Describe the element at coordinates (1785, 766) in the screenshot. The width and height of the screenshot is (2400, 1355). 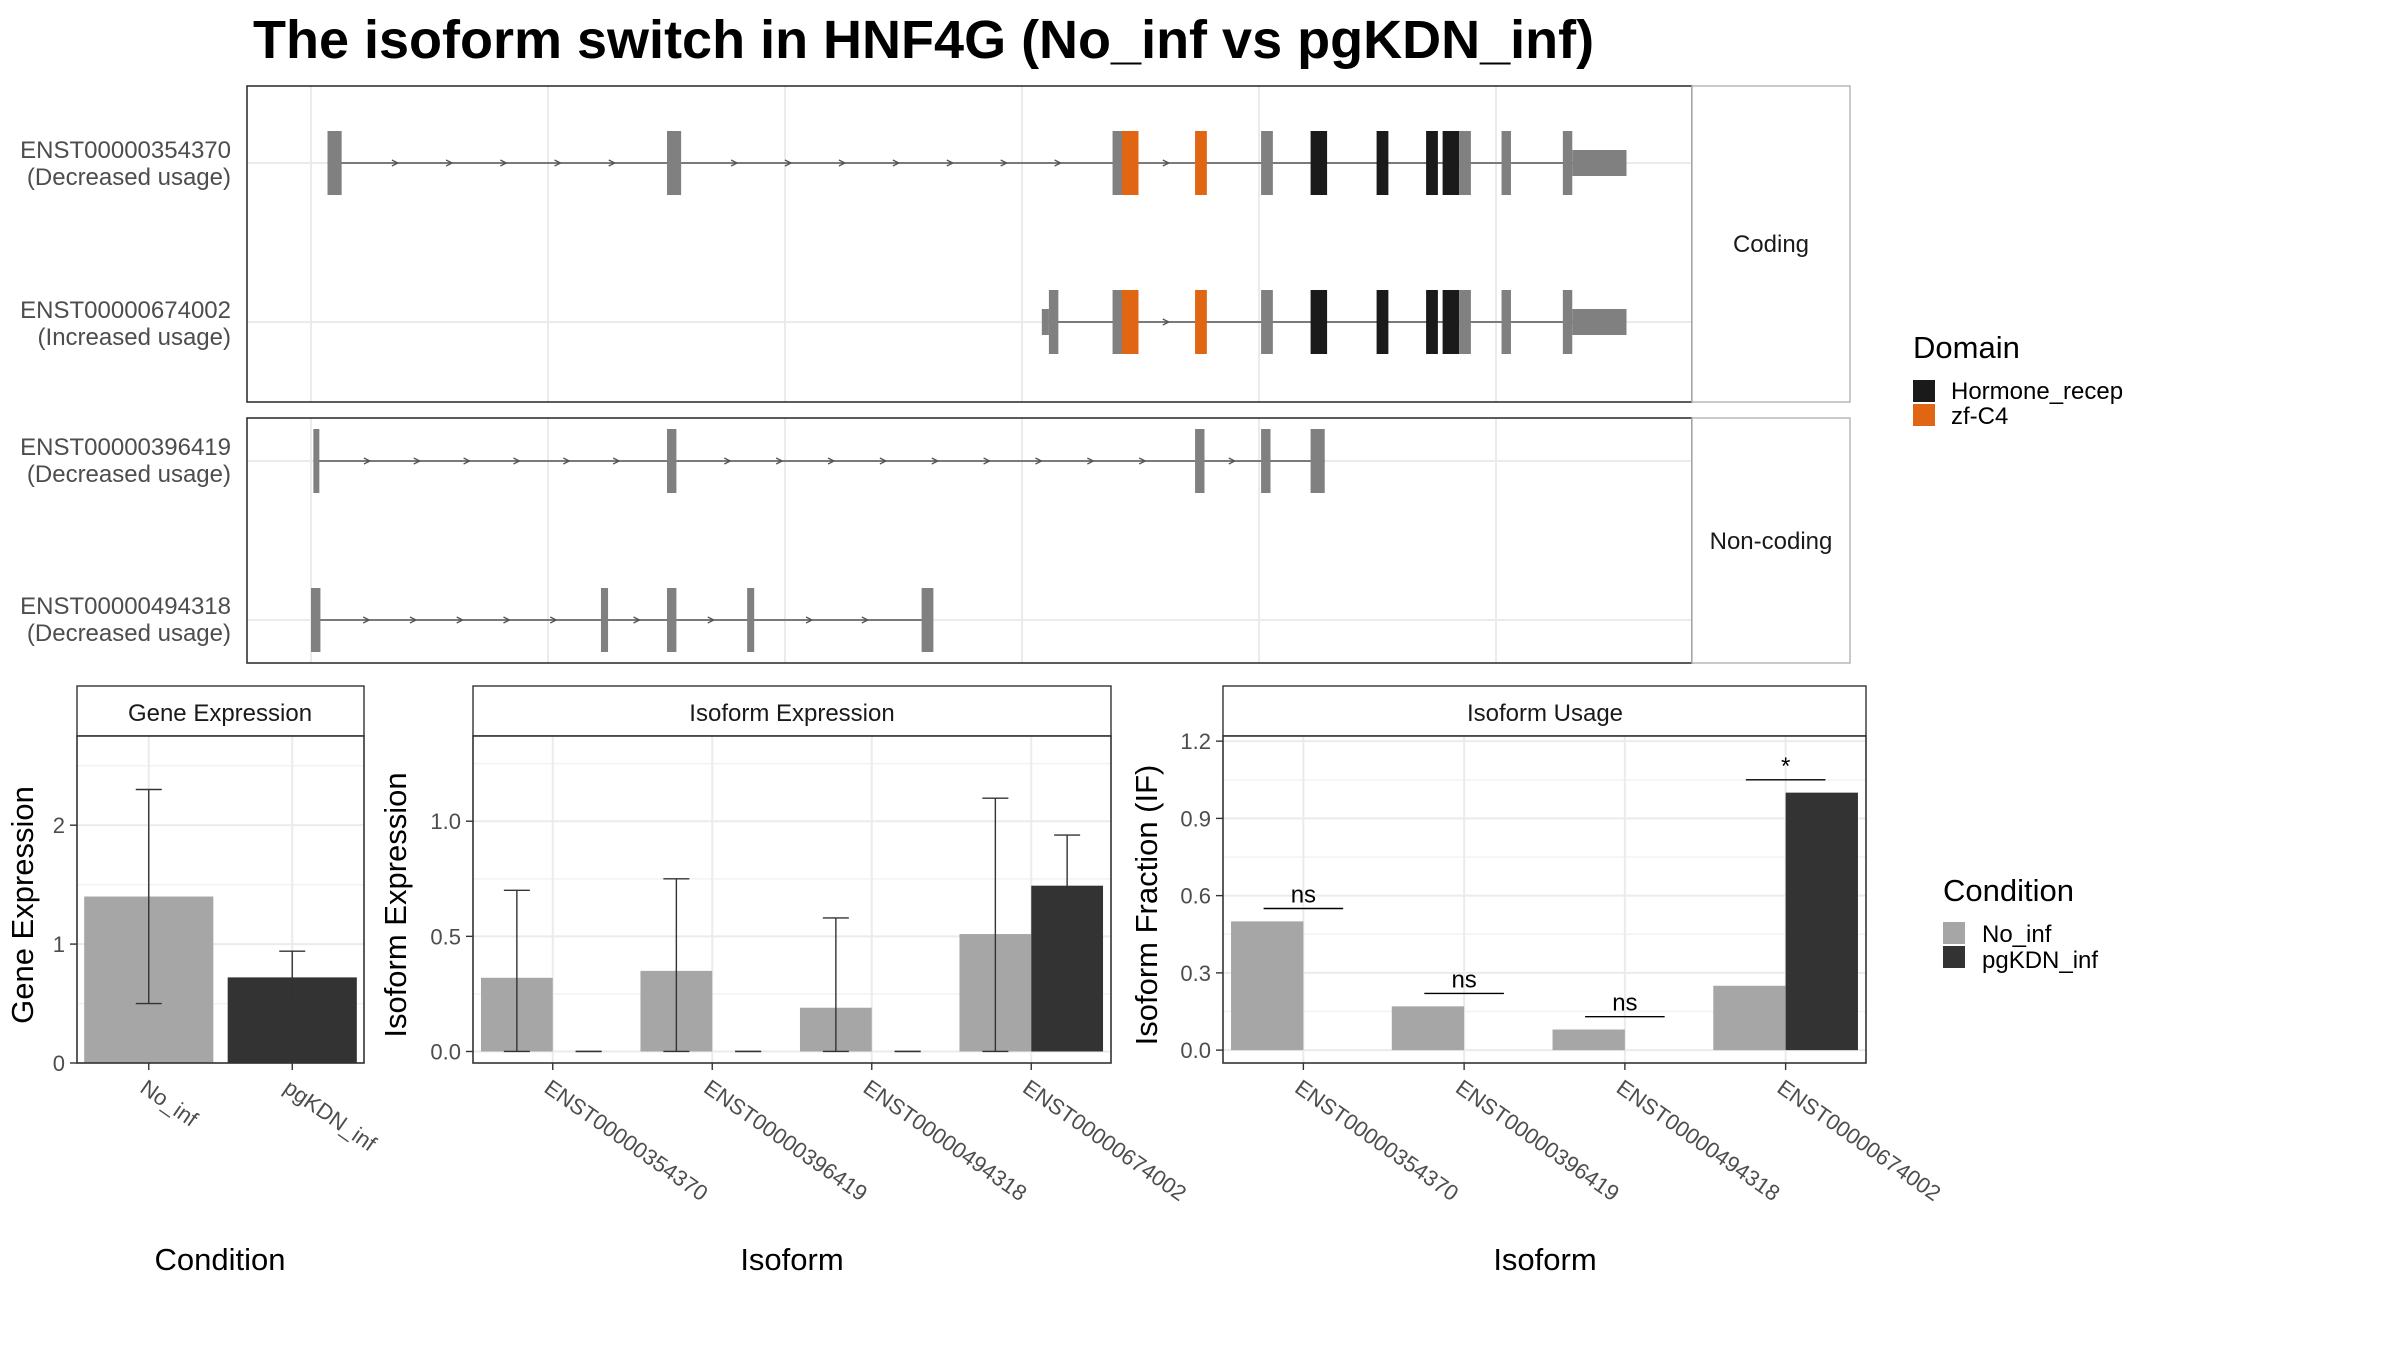
I see `significance-label: *` at that location.